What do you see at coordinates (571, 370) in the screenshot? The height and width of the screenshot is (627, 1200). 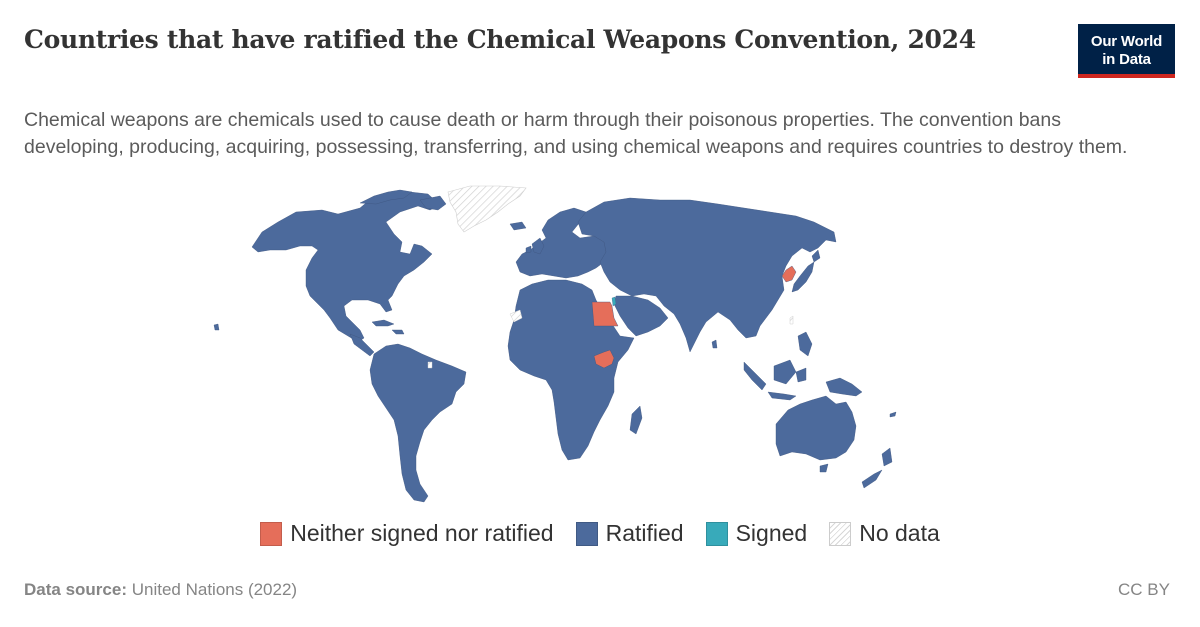 I see `africa` at bounding box center [571, 370].